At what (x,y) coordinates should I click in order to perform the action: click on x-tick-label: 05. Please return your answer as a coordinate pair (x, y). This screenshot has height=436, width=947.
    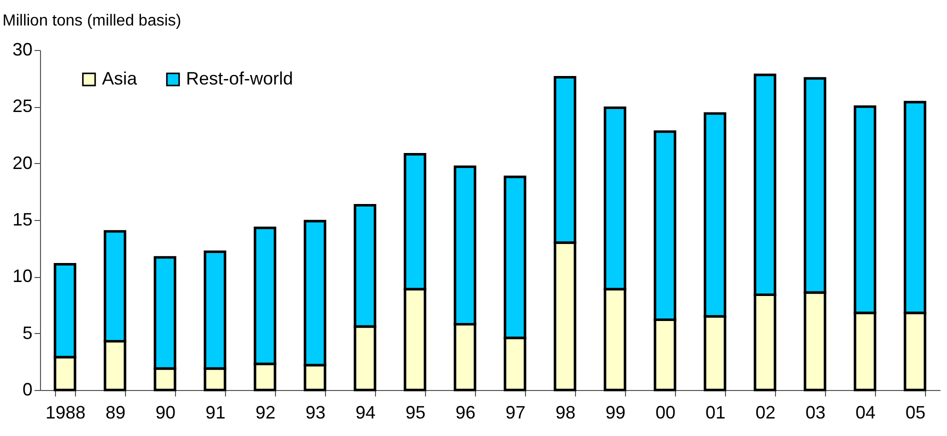
    Looking at the image, I should click on (915, 412).